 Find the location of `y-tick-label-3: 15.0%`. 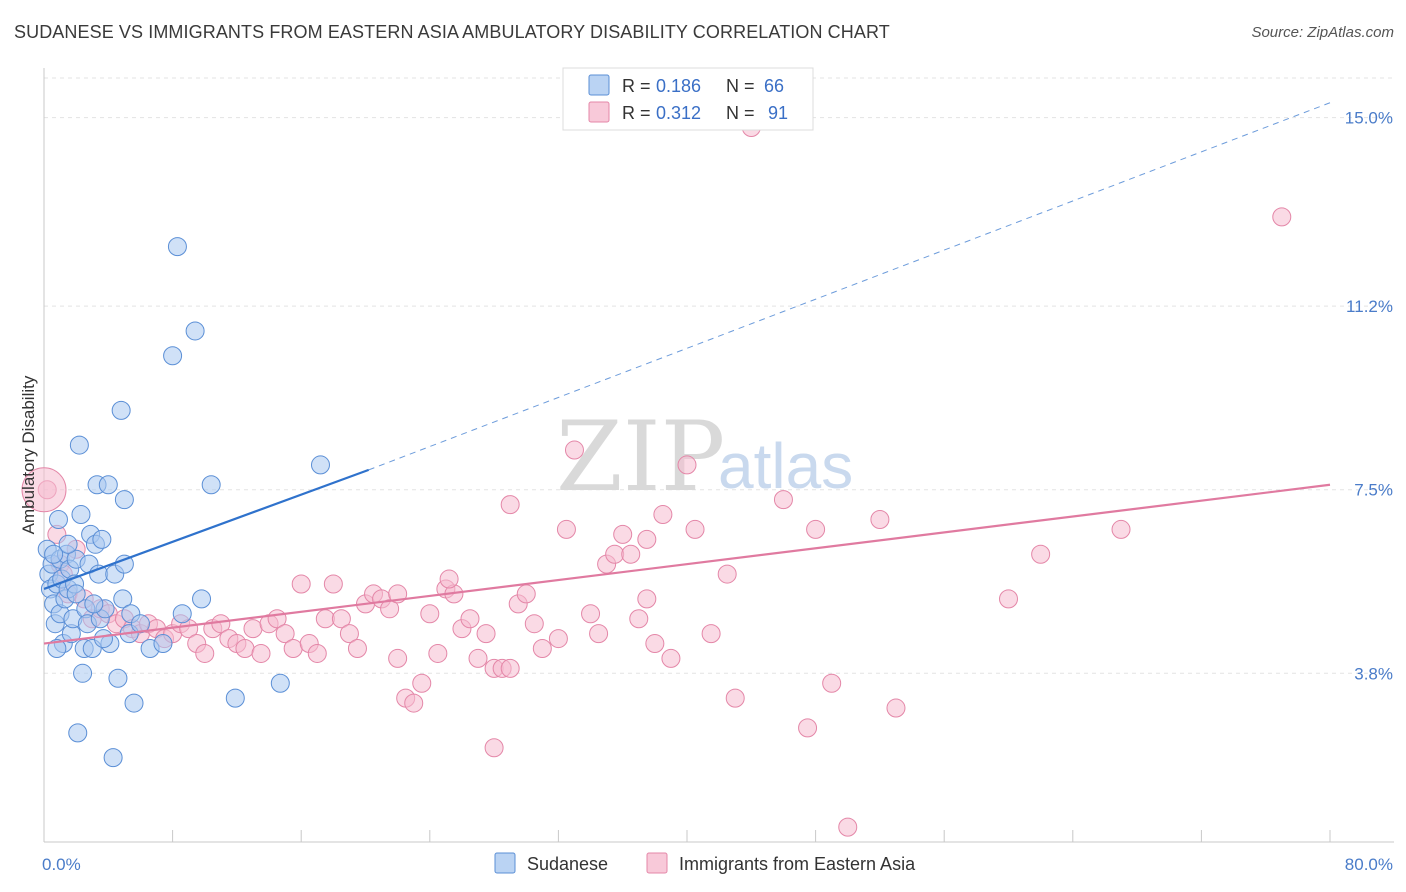

y-tick-label-3: 15.0% is located at coordinates (1369, 118).